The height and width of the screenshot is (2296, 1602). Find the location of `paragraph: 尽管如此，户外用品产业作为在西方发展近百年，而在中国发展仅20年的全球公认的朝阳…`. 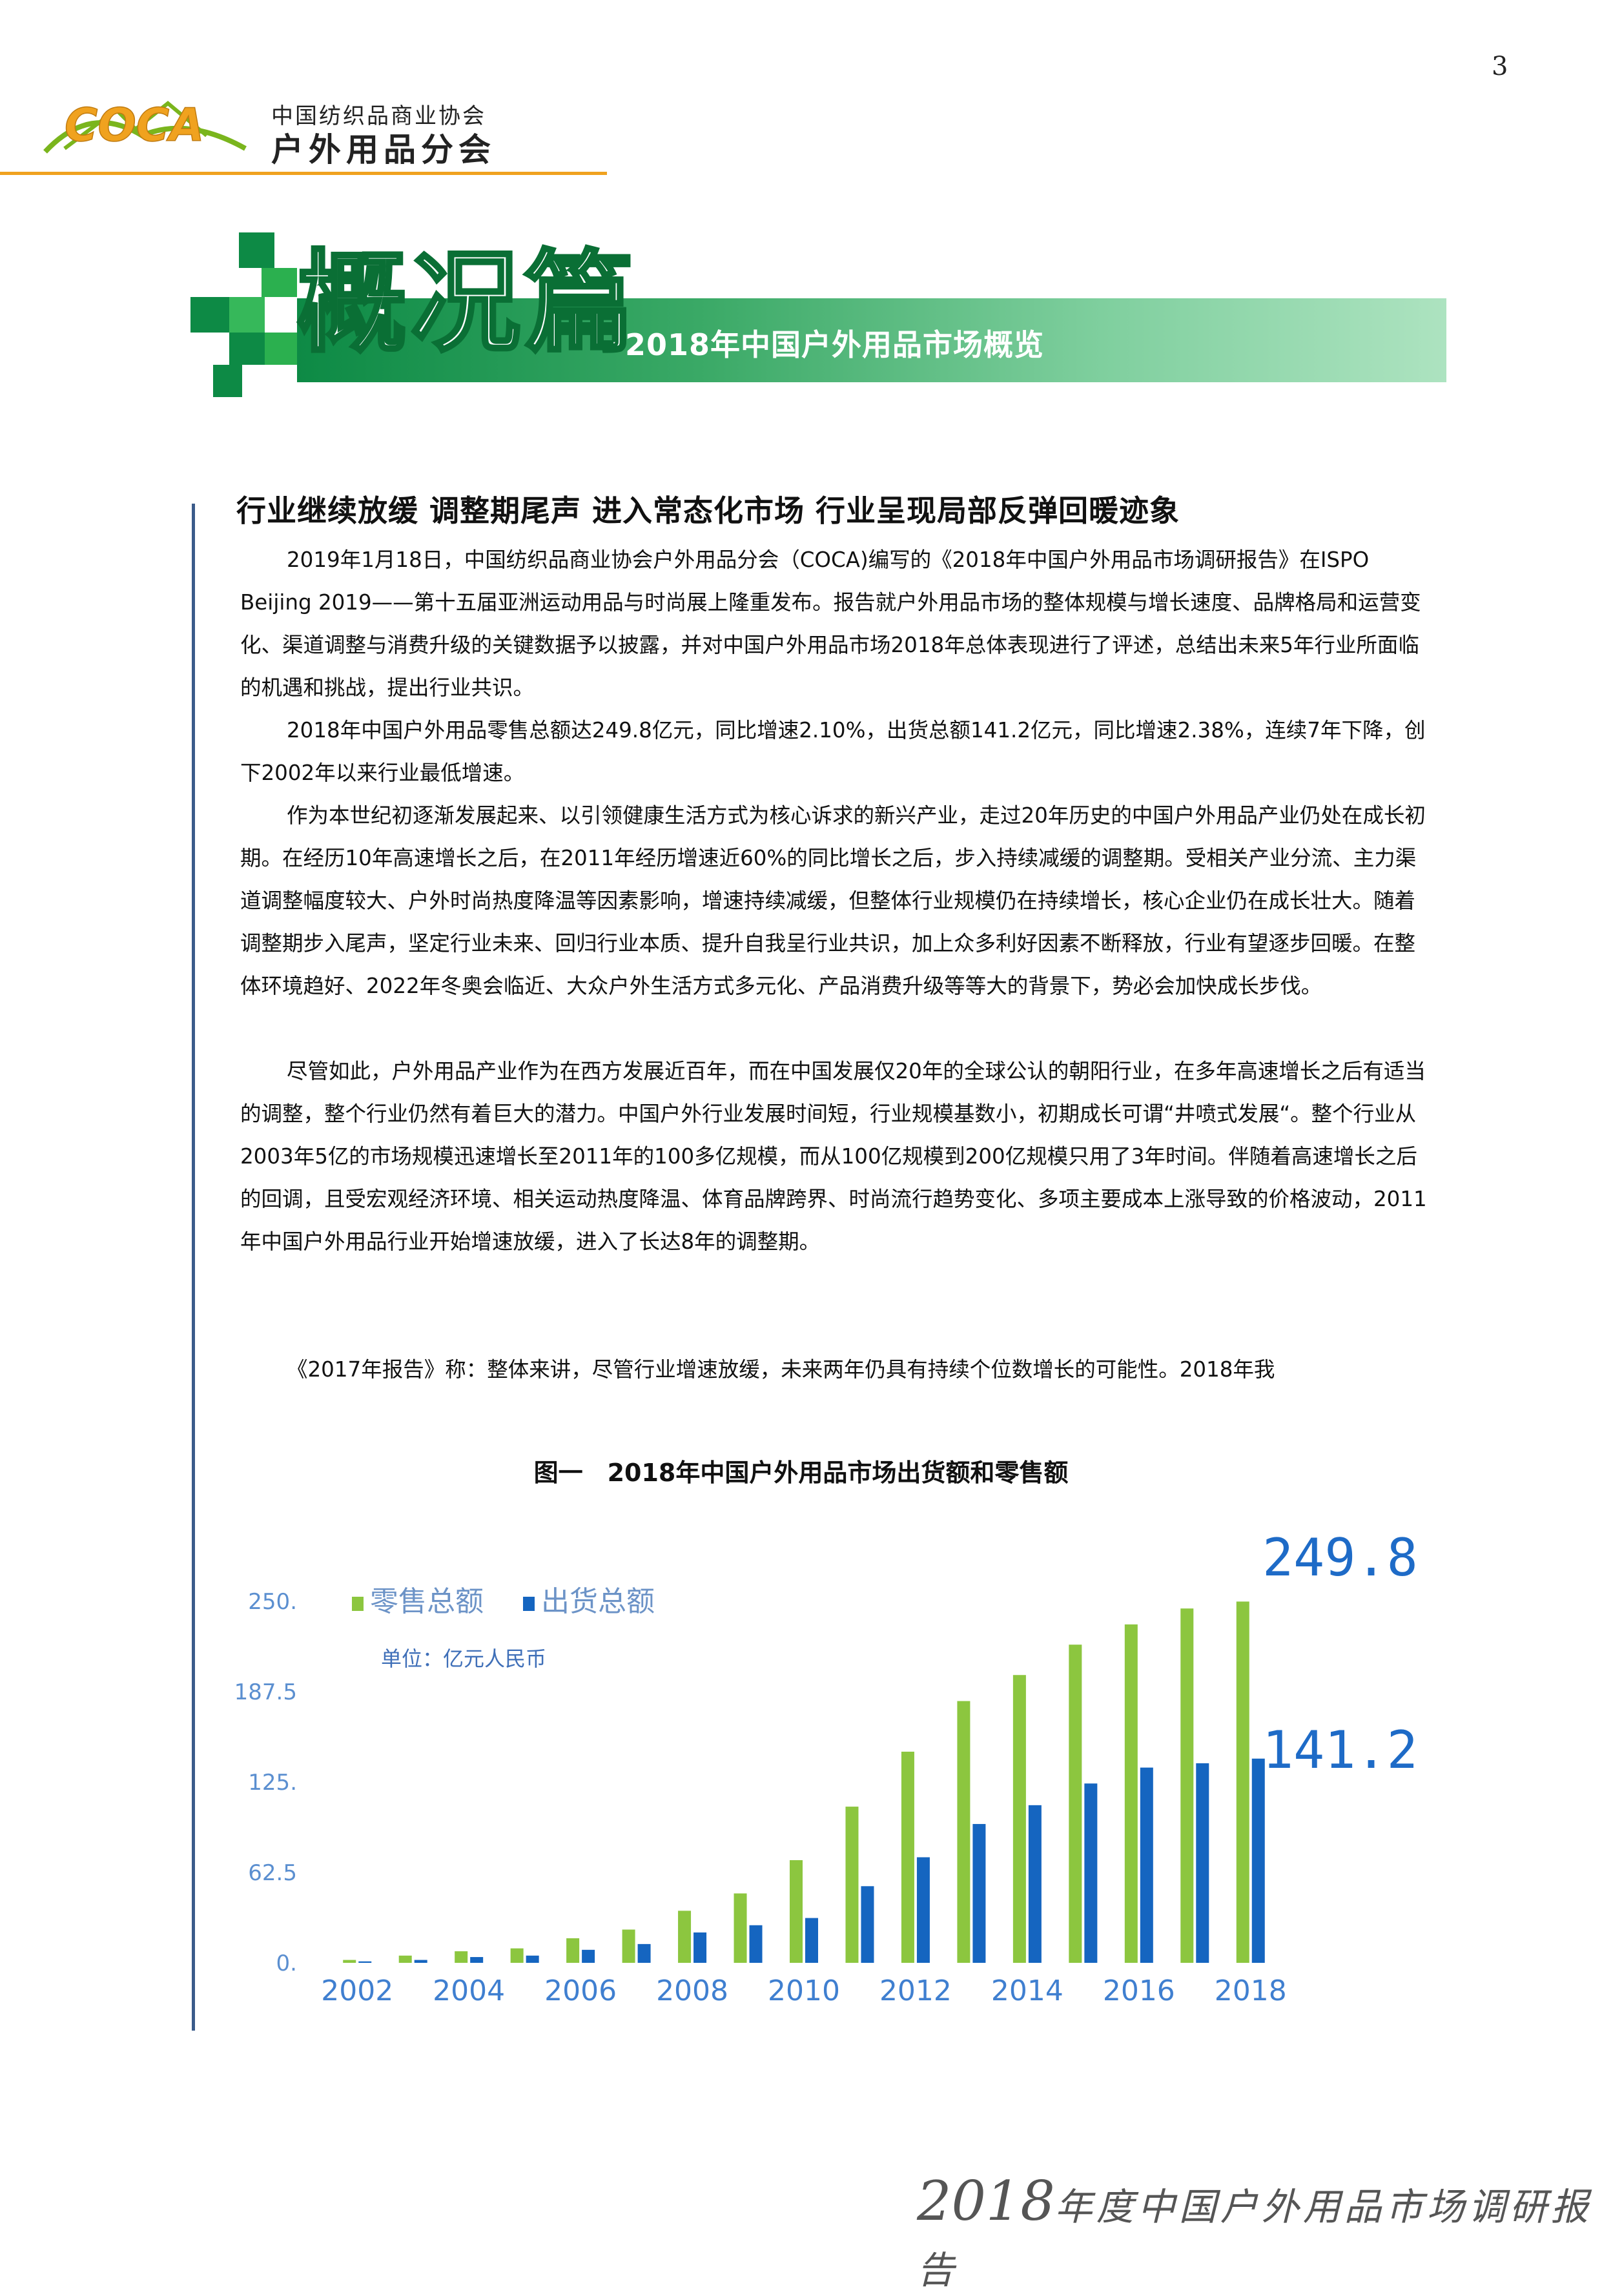

paragraph: 尽管如此，户外用品产业作为在西方发展近百年，而在中国发展仅20年的全球公认的朝阳… is located at coordinates (833, 1156).